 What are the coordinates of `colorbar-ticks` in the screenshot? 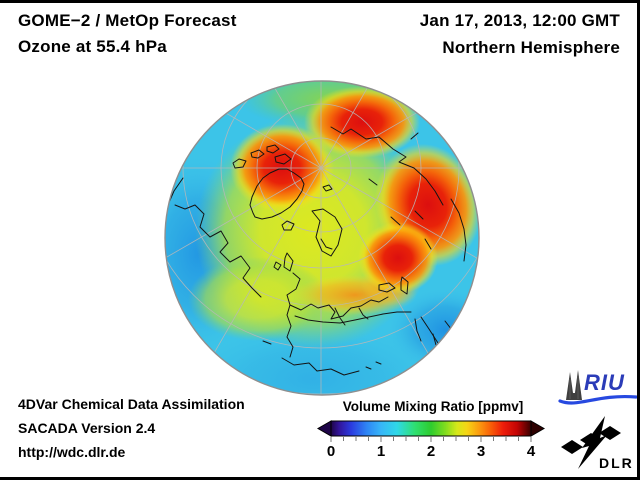 It's located at (431, 439).